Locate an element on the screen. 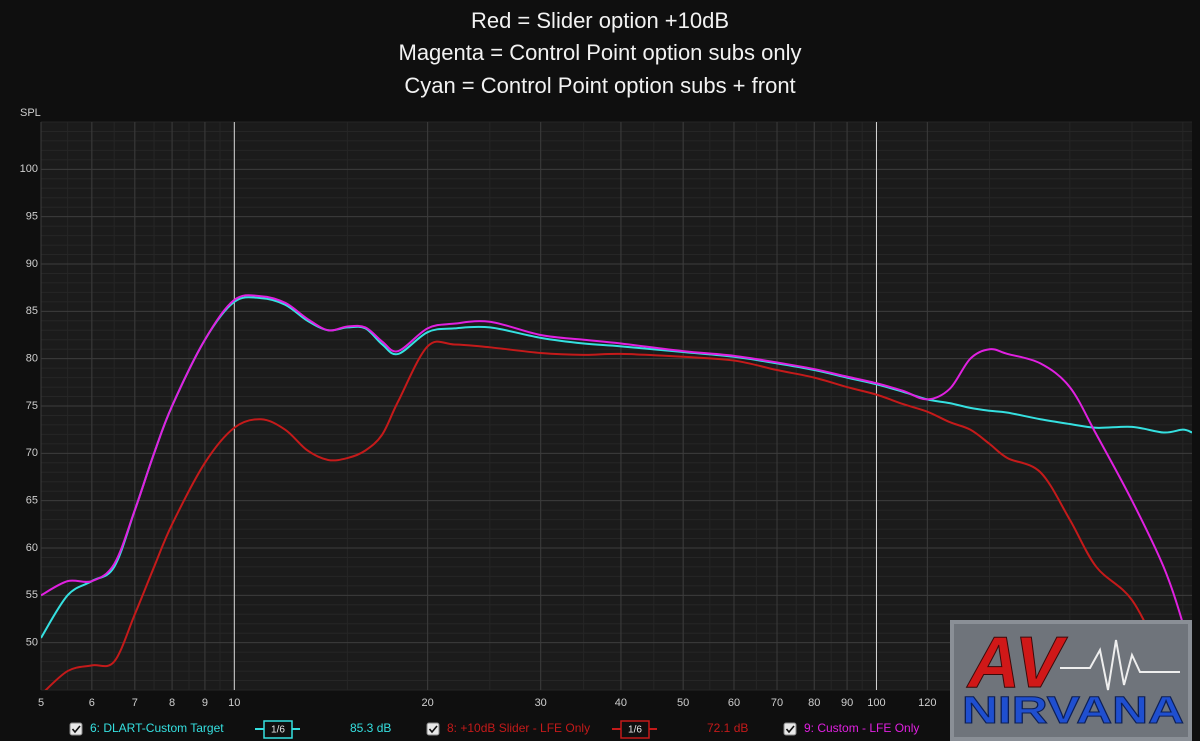 The width and height of the screenshot is (1200, 741). chart-title: Cyan = Control Point option subs + front is located at coordinates (599, 85).